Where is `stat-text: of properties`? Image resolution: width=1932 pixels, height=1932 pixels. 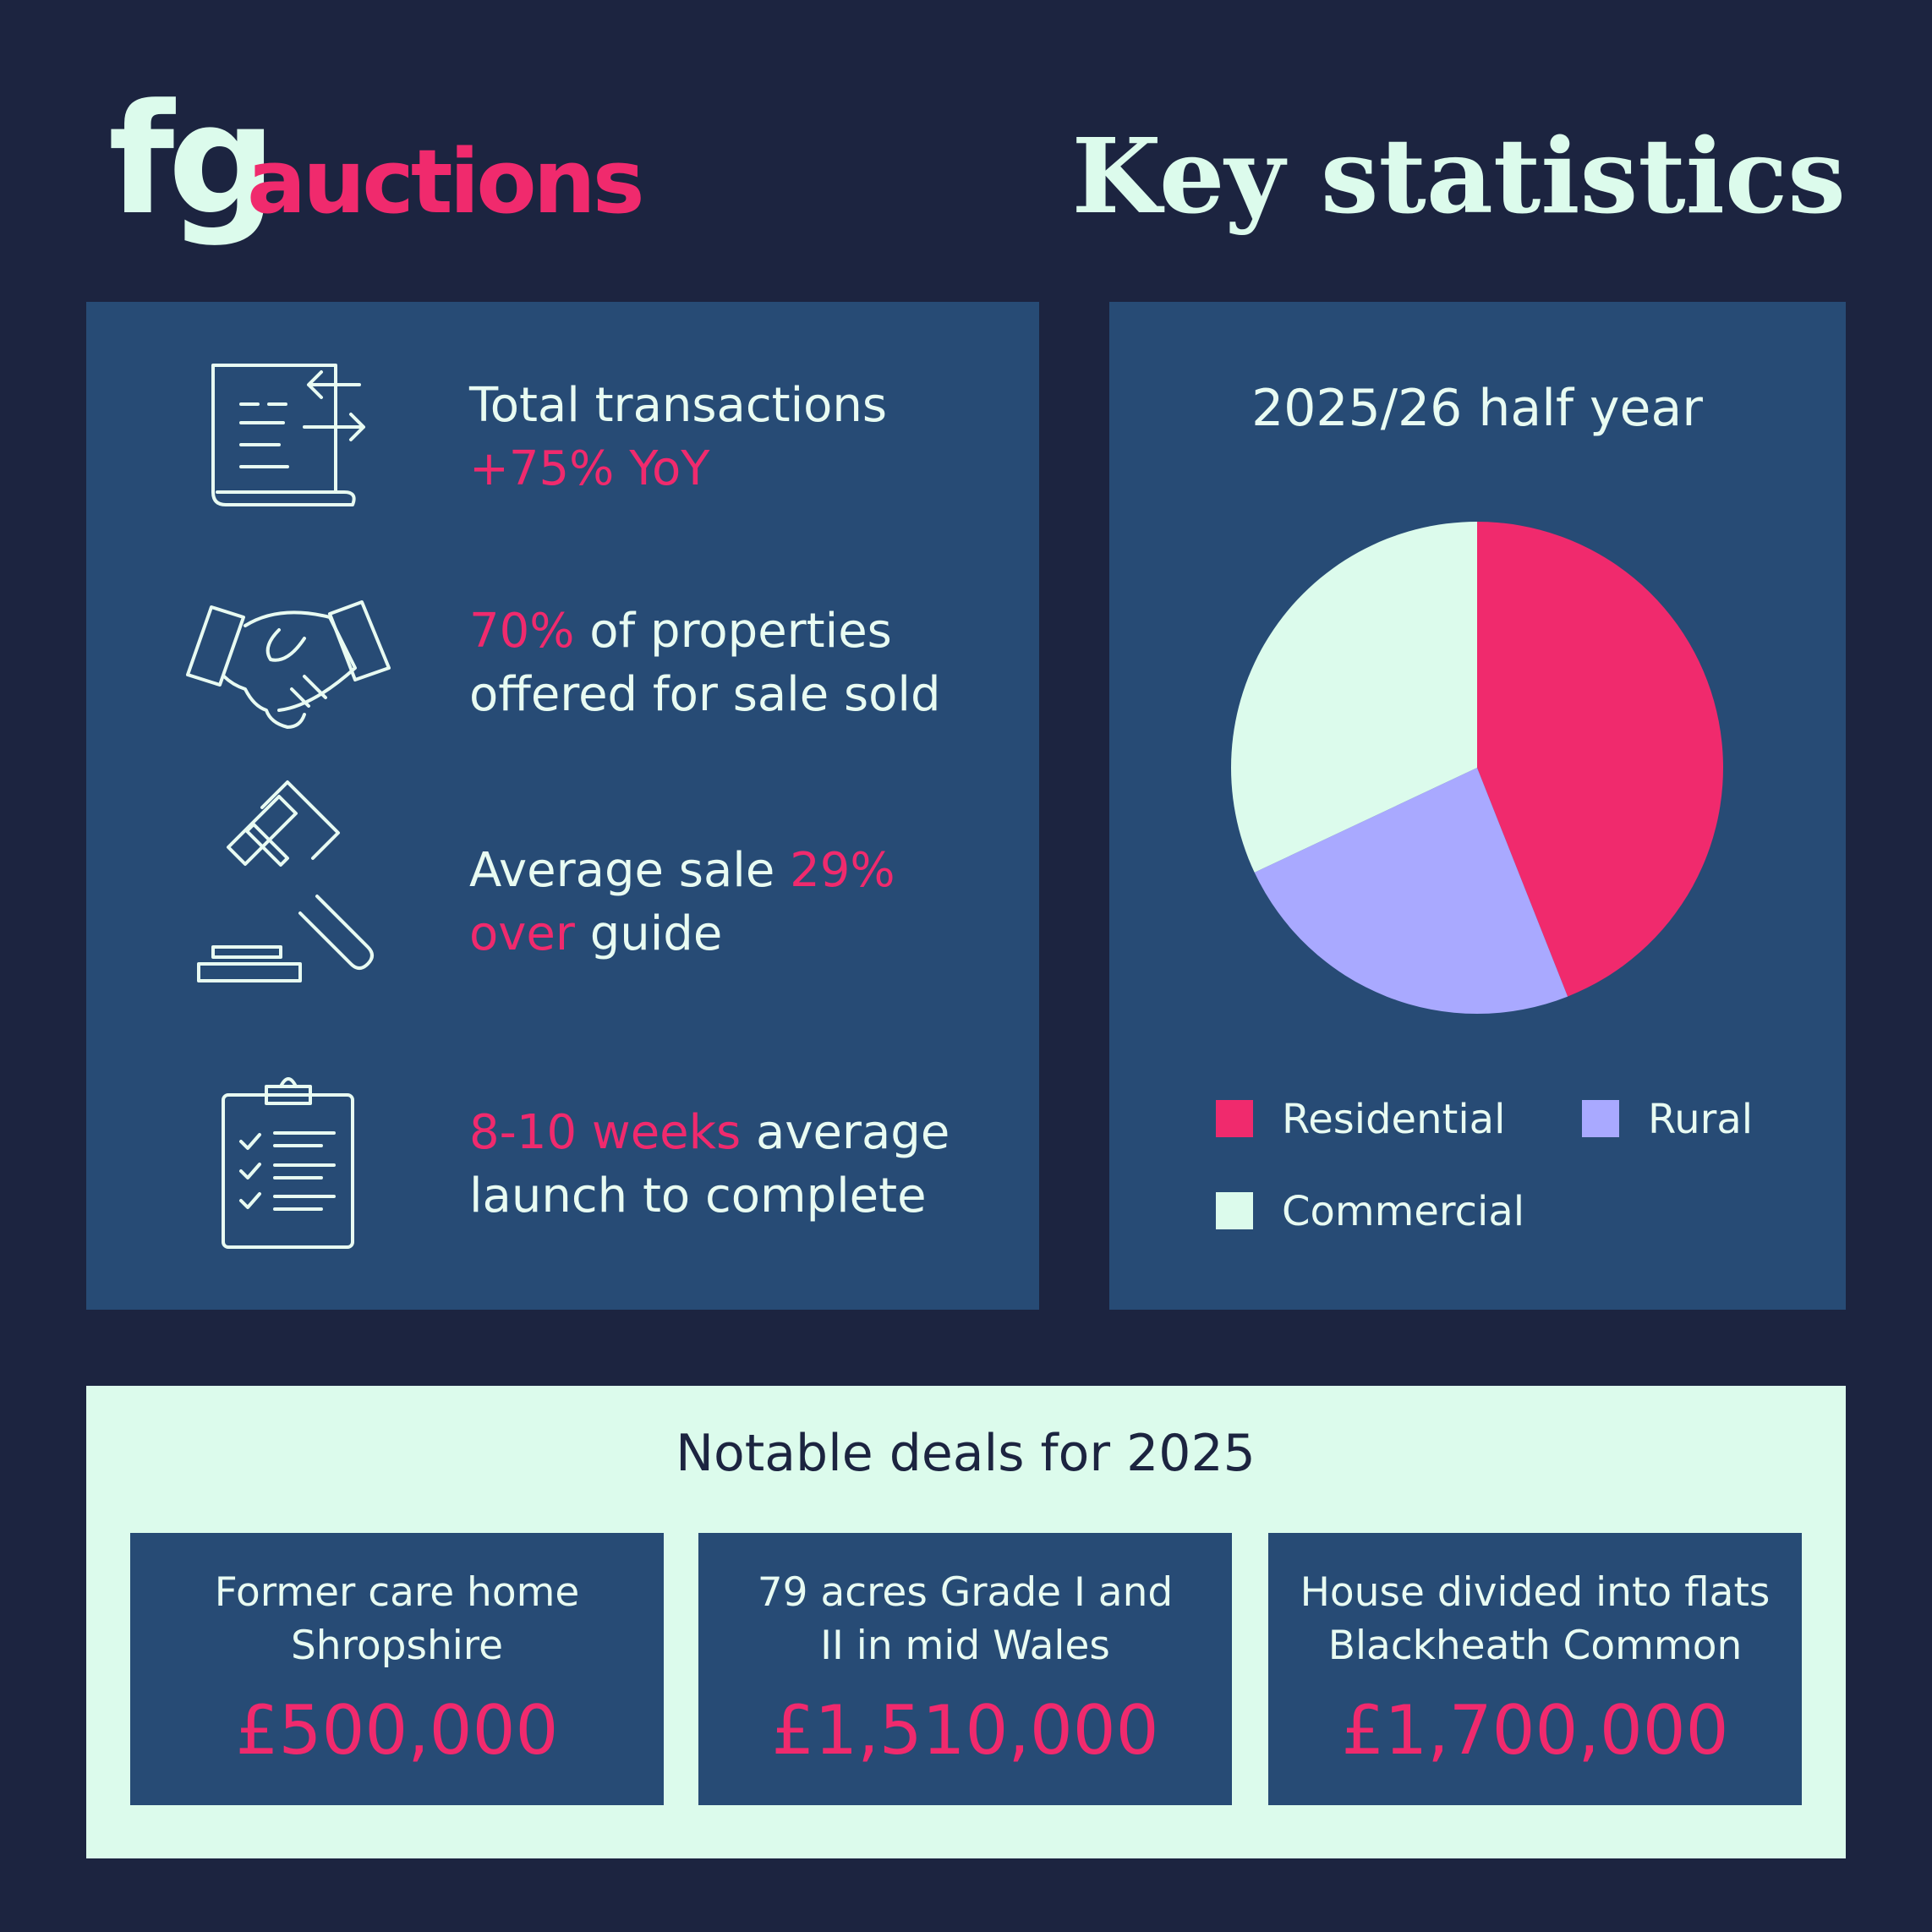
stat-text: of properties is located at coordinates (732, 631).